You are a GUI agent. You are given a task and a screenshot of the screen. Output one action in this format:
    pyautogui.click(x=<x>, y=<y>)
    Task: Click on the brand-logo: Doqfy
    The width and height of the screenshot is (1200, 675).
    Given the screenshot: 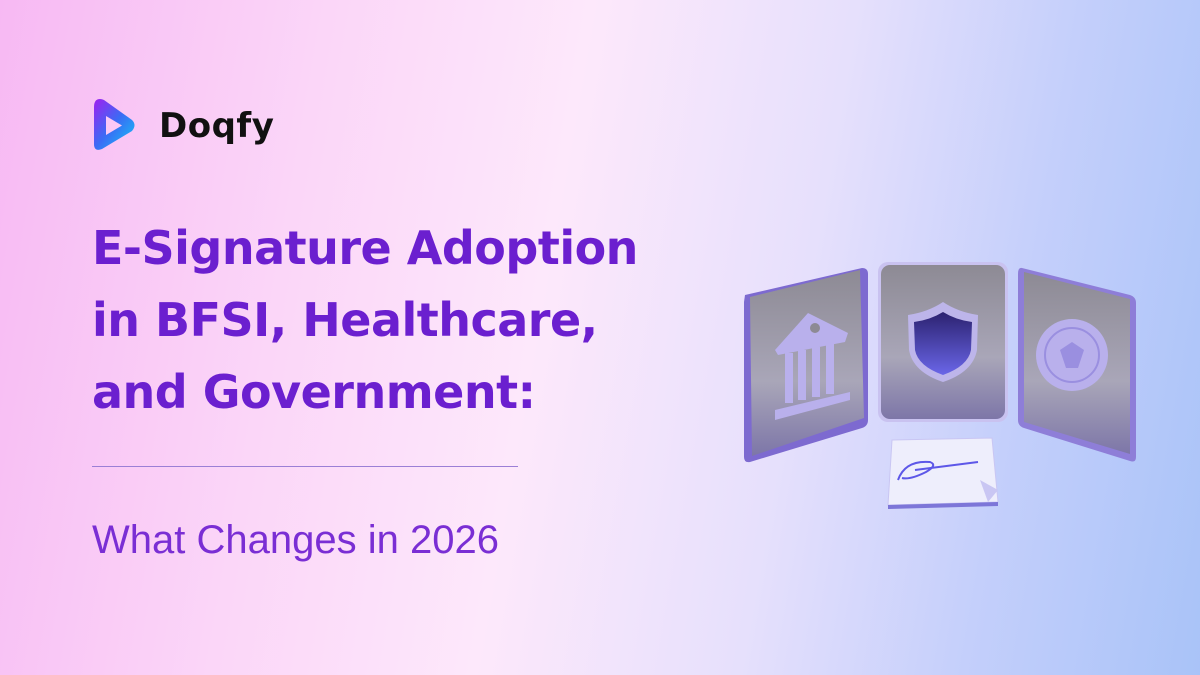 What is the action you would take?
    pyautogui.click(x=183, y=125)
    